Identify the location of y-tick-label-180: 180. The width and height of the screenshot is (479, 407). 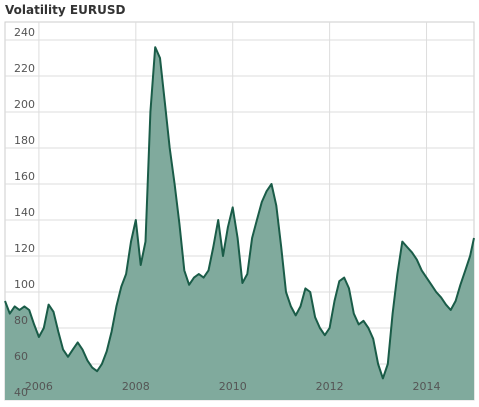
(24, 140).